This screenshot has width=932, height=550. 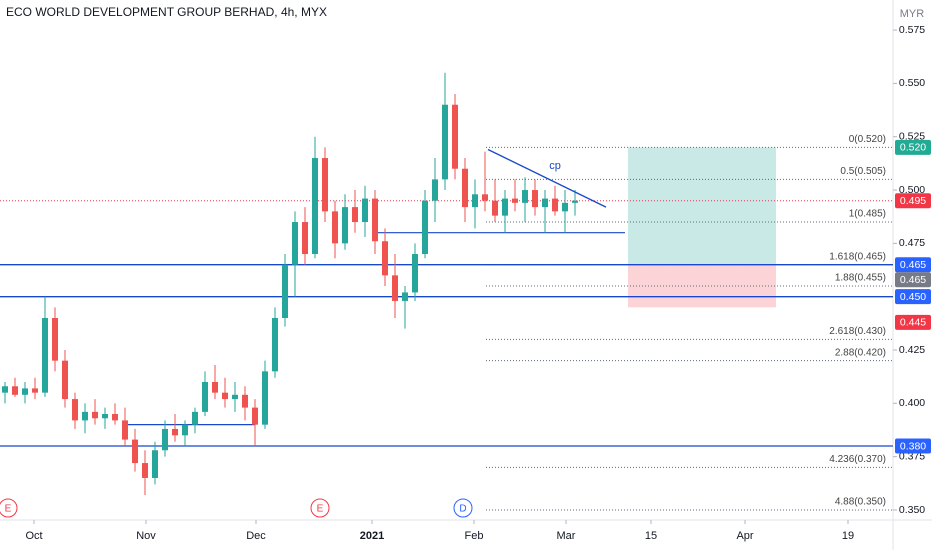 I want to click on x-tick-label: Nov, so click(x=146, y=536).